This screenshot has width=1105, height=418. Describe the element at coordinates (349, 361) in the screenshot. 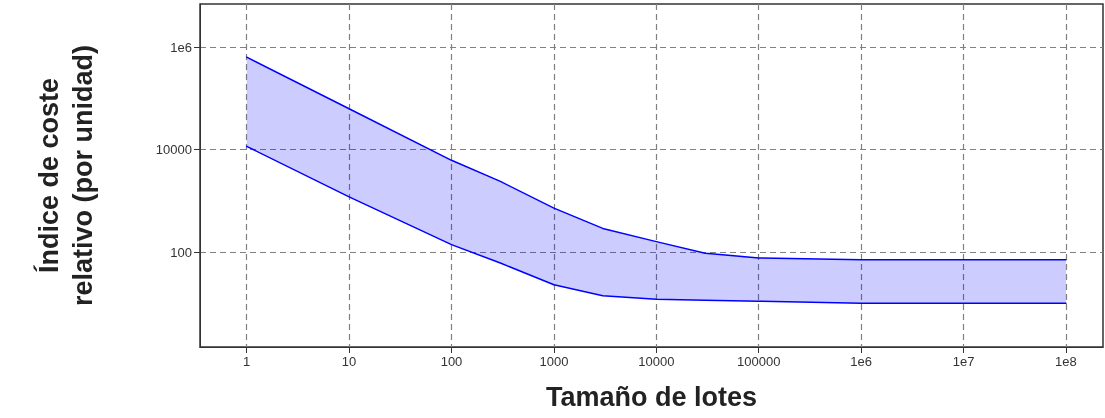

I see `x-tick-label: 10` at that location.